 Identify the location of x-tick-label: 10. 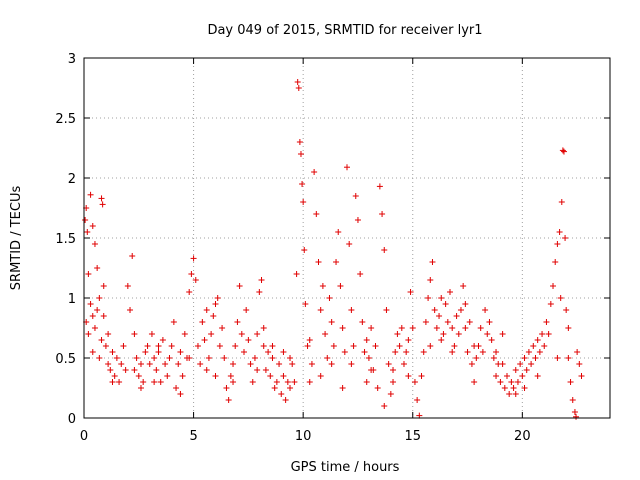
(303, 436).